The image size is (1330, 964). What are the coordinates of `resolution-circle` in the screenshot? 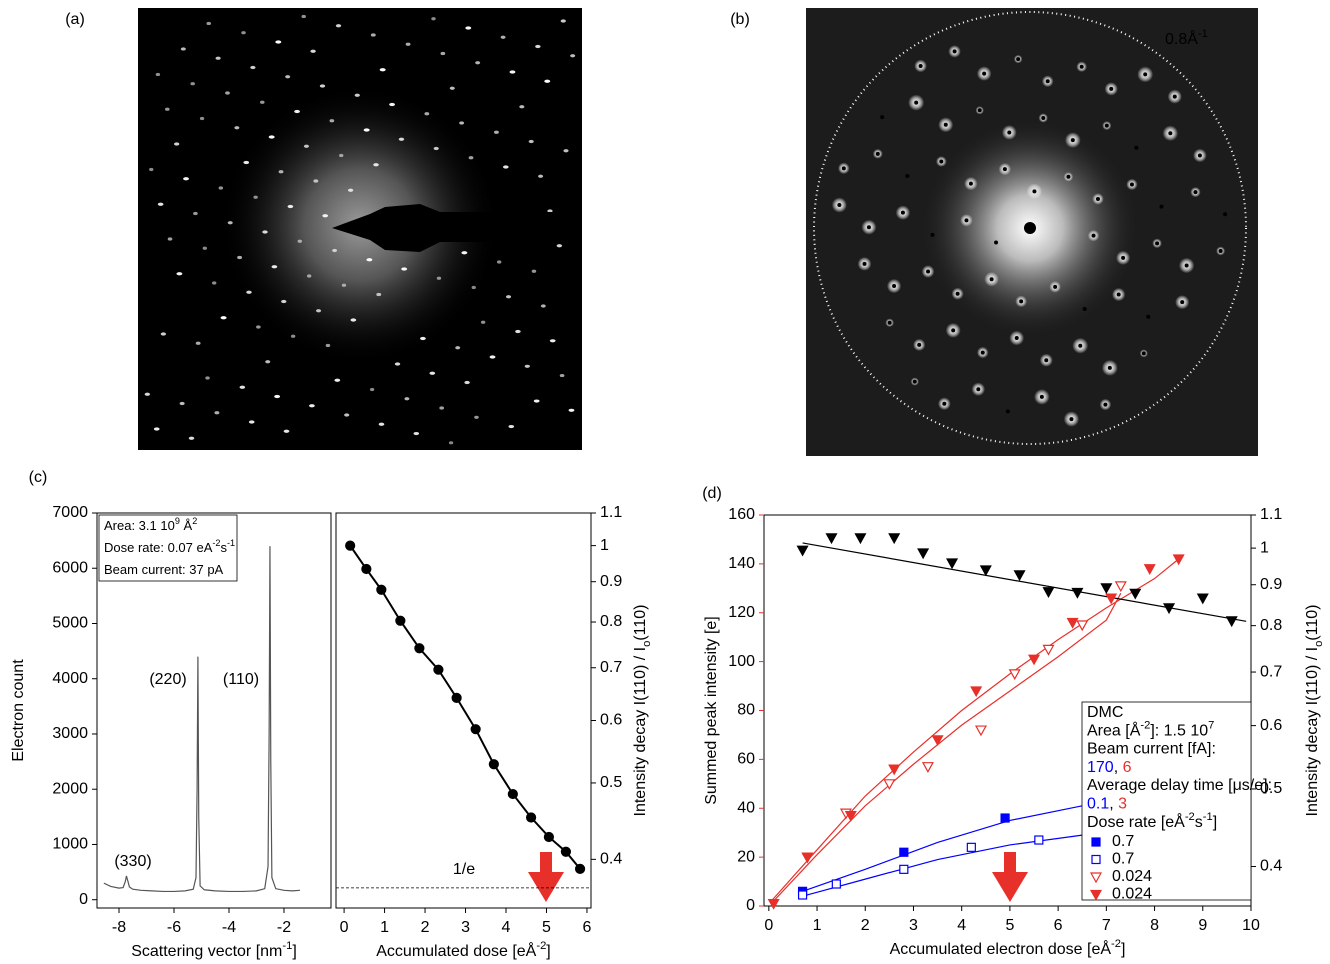 It's located at (1030, 228).